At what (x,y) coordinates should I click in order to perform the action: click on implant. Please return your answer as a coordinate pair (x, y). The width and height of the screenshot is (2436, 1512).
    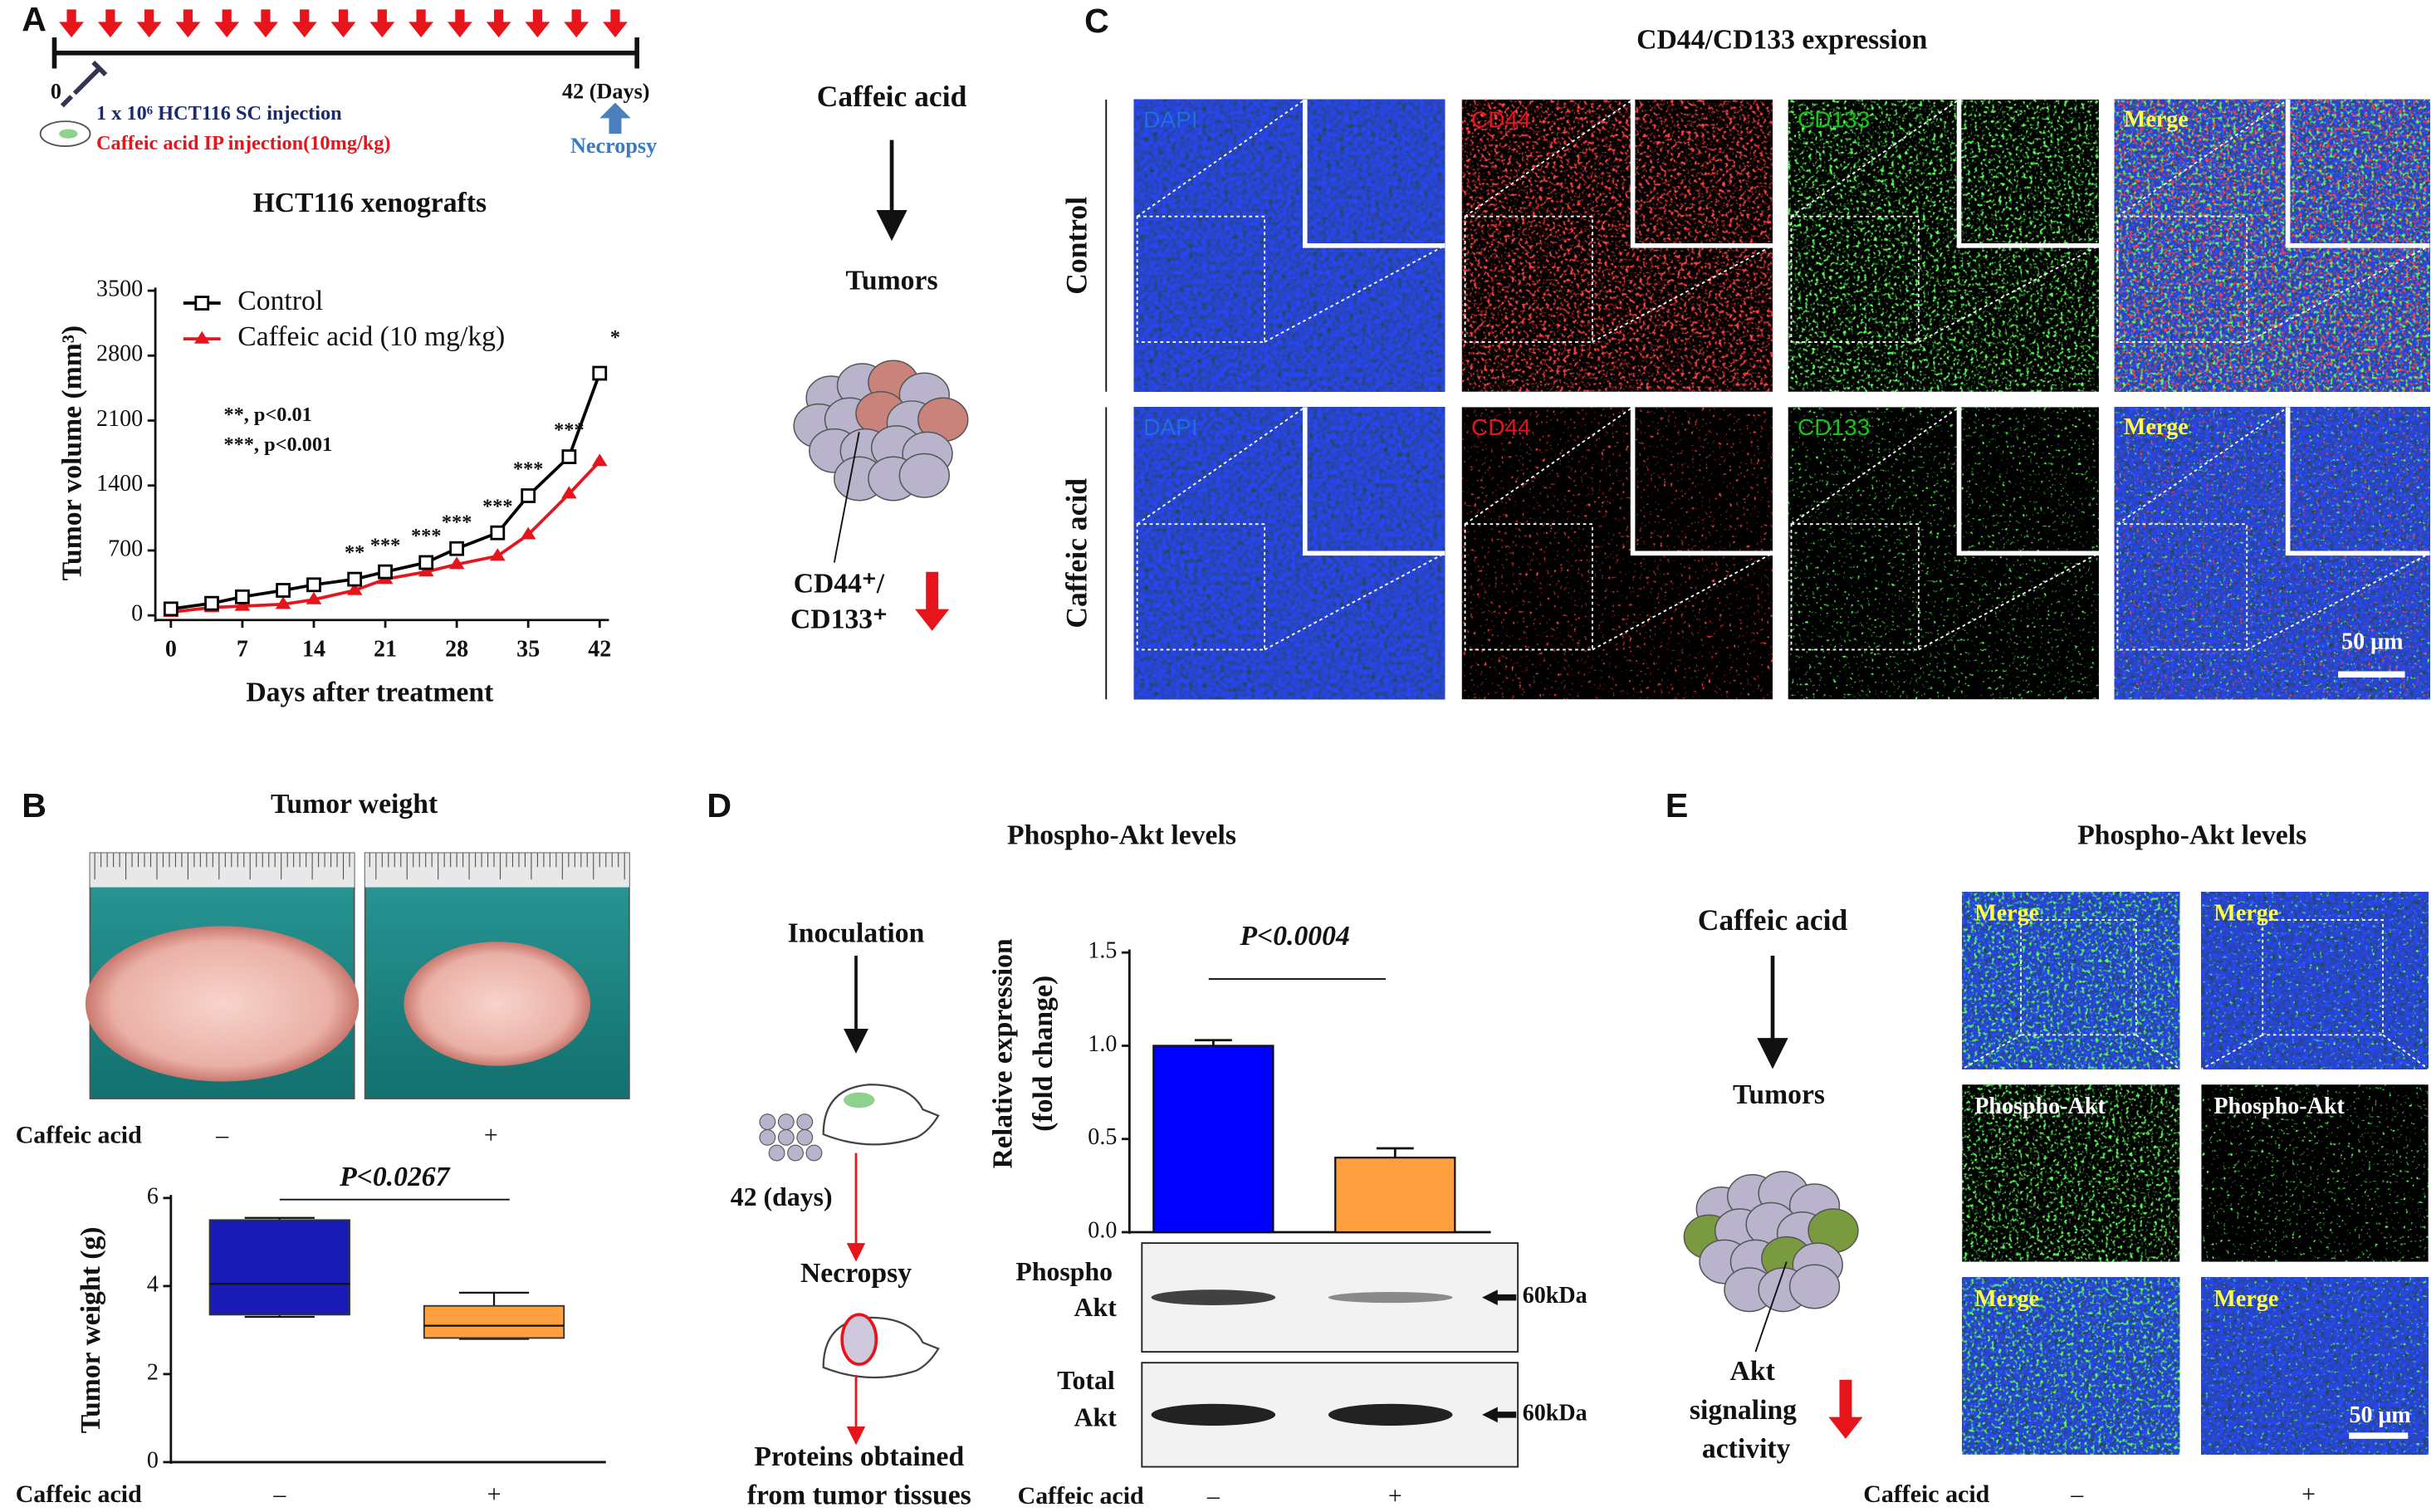
    Looking at the image, I should click on (859, 1100).